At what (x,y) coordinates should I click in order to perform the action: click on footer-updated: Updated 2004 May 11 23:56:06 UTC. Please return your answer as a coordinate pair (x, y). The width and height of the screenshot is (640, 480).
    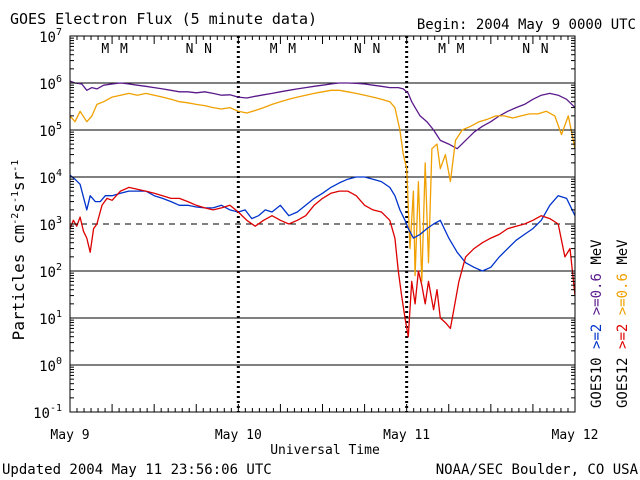
    Looking at the image, I should click on (137, 470).